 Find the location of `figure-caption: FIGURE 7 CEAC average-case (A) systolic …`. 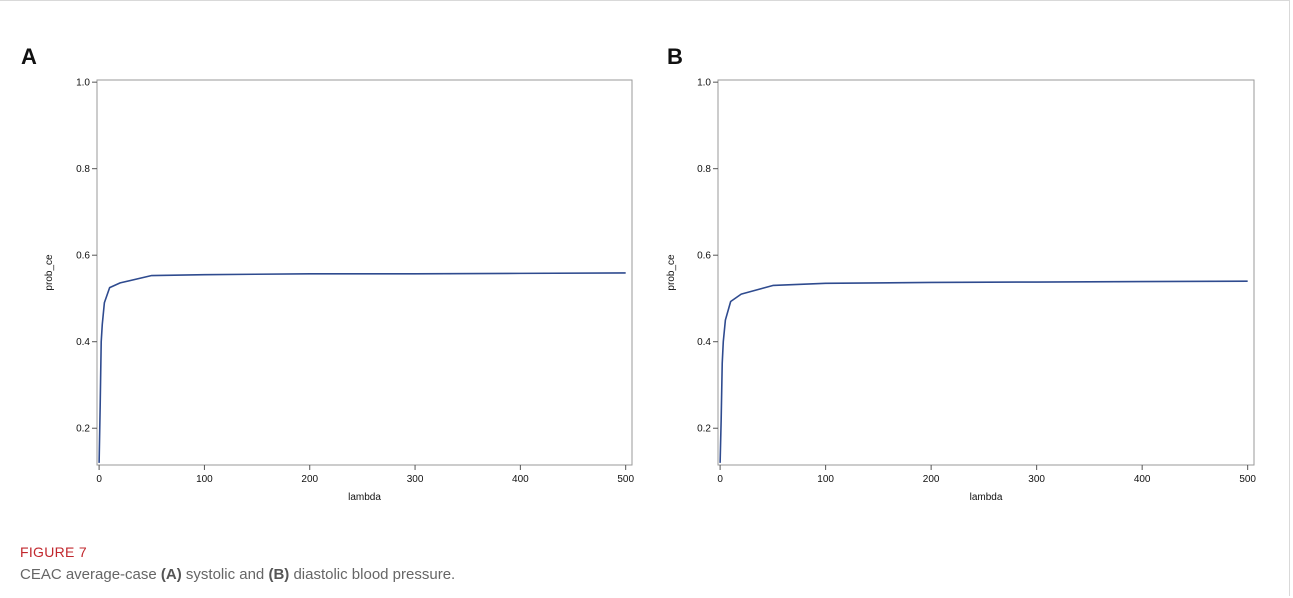

figure-caption: FIGURE 7 CEAC average-case (A) systolic … is located at coordinates (237, 563).